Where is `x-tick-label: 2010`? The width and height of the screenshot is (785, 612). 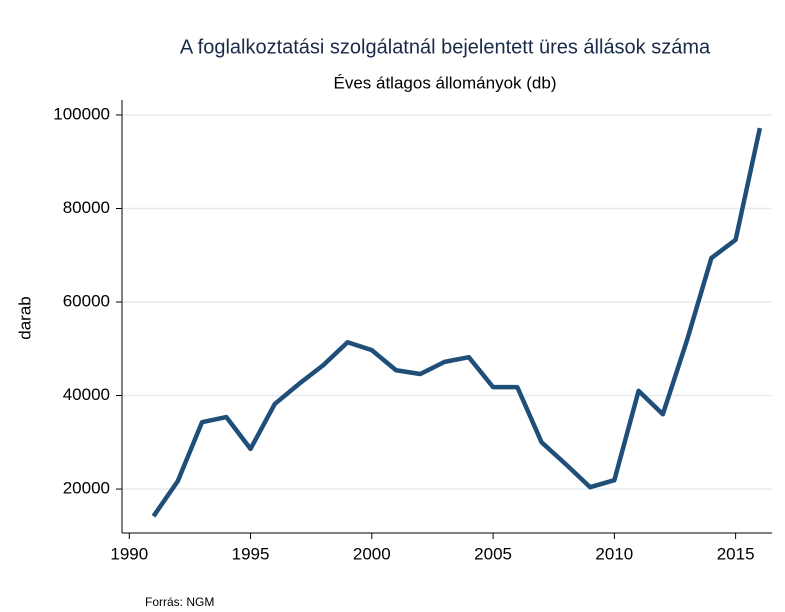 x-tick-label: 2010 is located at coordinates (614, 553).